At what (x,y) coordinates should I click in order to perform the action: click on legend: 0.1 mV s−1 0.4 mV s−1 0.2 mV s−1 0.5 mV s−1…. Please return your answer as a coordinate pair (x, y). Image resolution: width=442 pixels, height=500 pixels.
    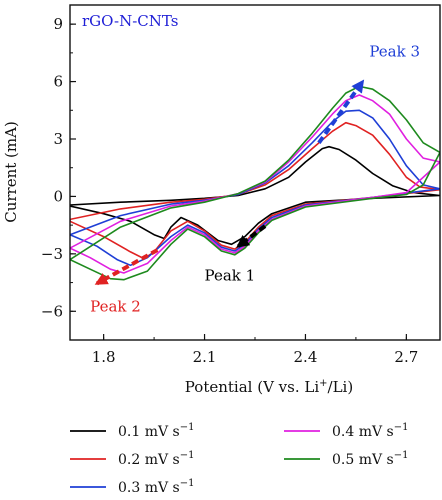
    Looking at the image, I should click on (239, 459).